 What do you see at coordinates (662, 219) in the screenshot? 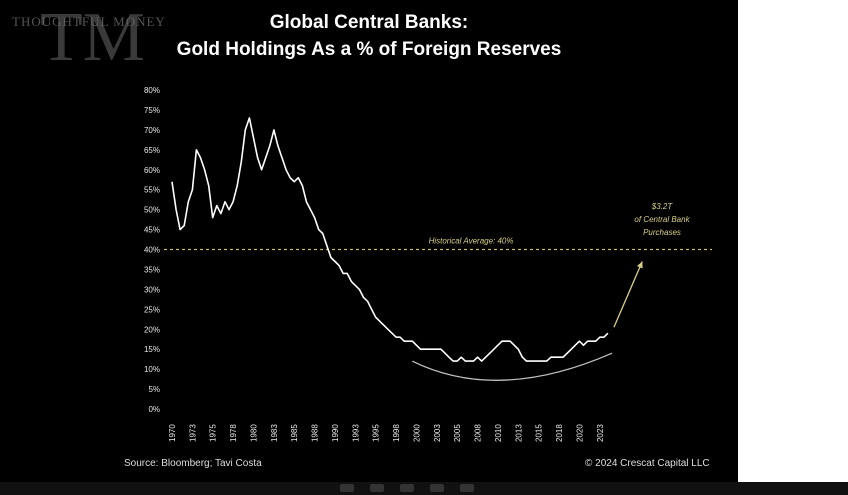
I see `annotation-text: of Central Bank` at bounding box center [662, 219].